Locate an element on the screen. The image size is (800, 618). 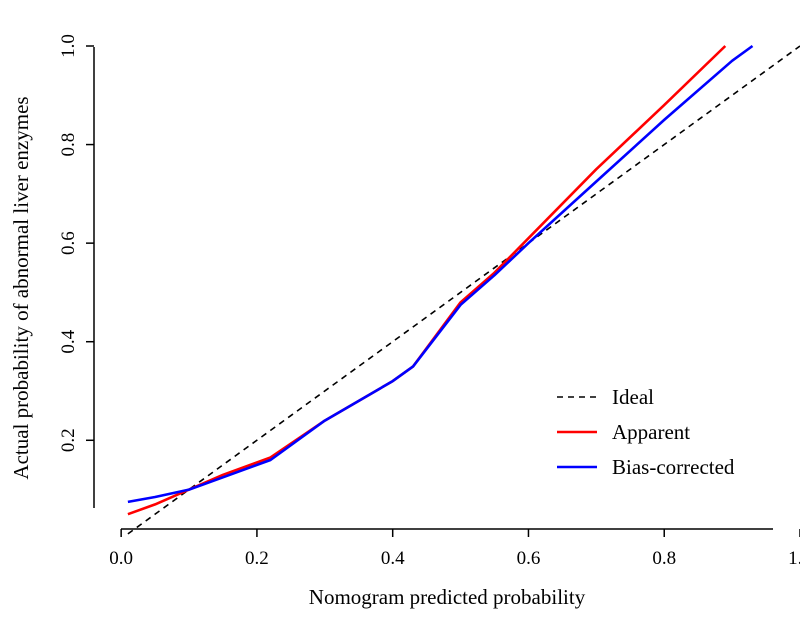
x-ticks: 0.0 0.2 0.4 0.6 0.8 1.0 is located at coordinates (454, 549).